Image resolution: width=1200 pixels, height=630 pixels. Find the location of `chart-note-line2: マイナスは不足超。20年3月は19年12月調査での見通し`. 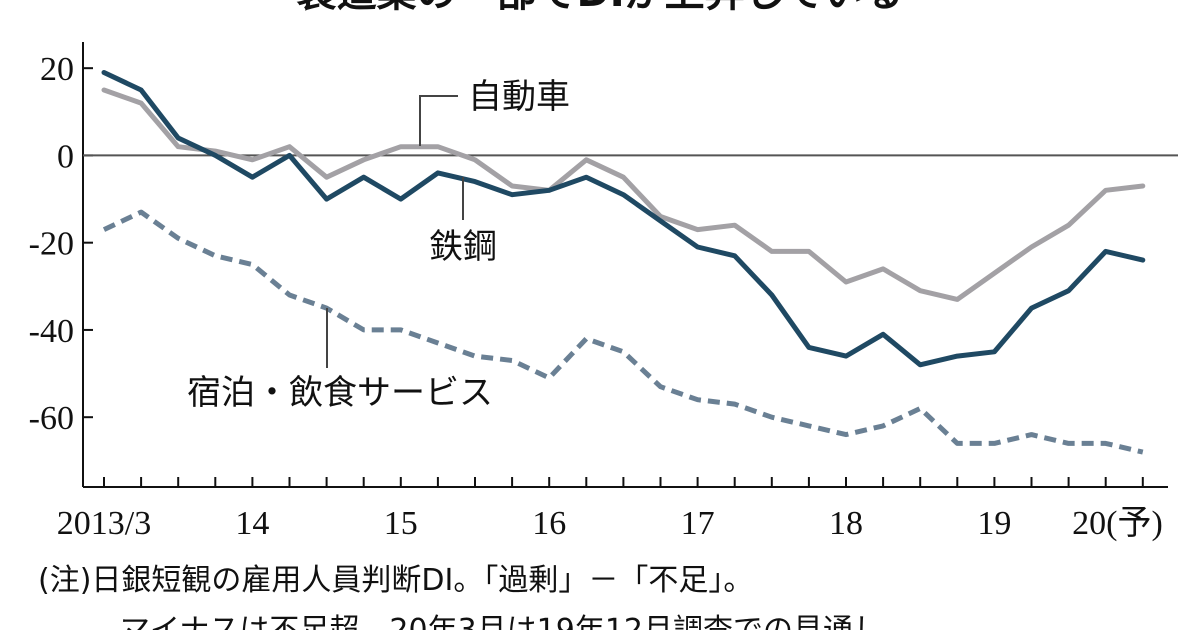

chart-note-line2: マイナスは不足超。20年3月は19年12月調査での見通し is located at coordinates (501, 621).